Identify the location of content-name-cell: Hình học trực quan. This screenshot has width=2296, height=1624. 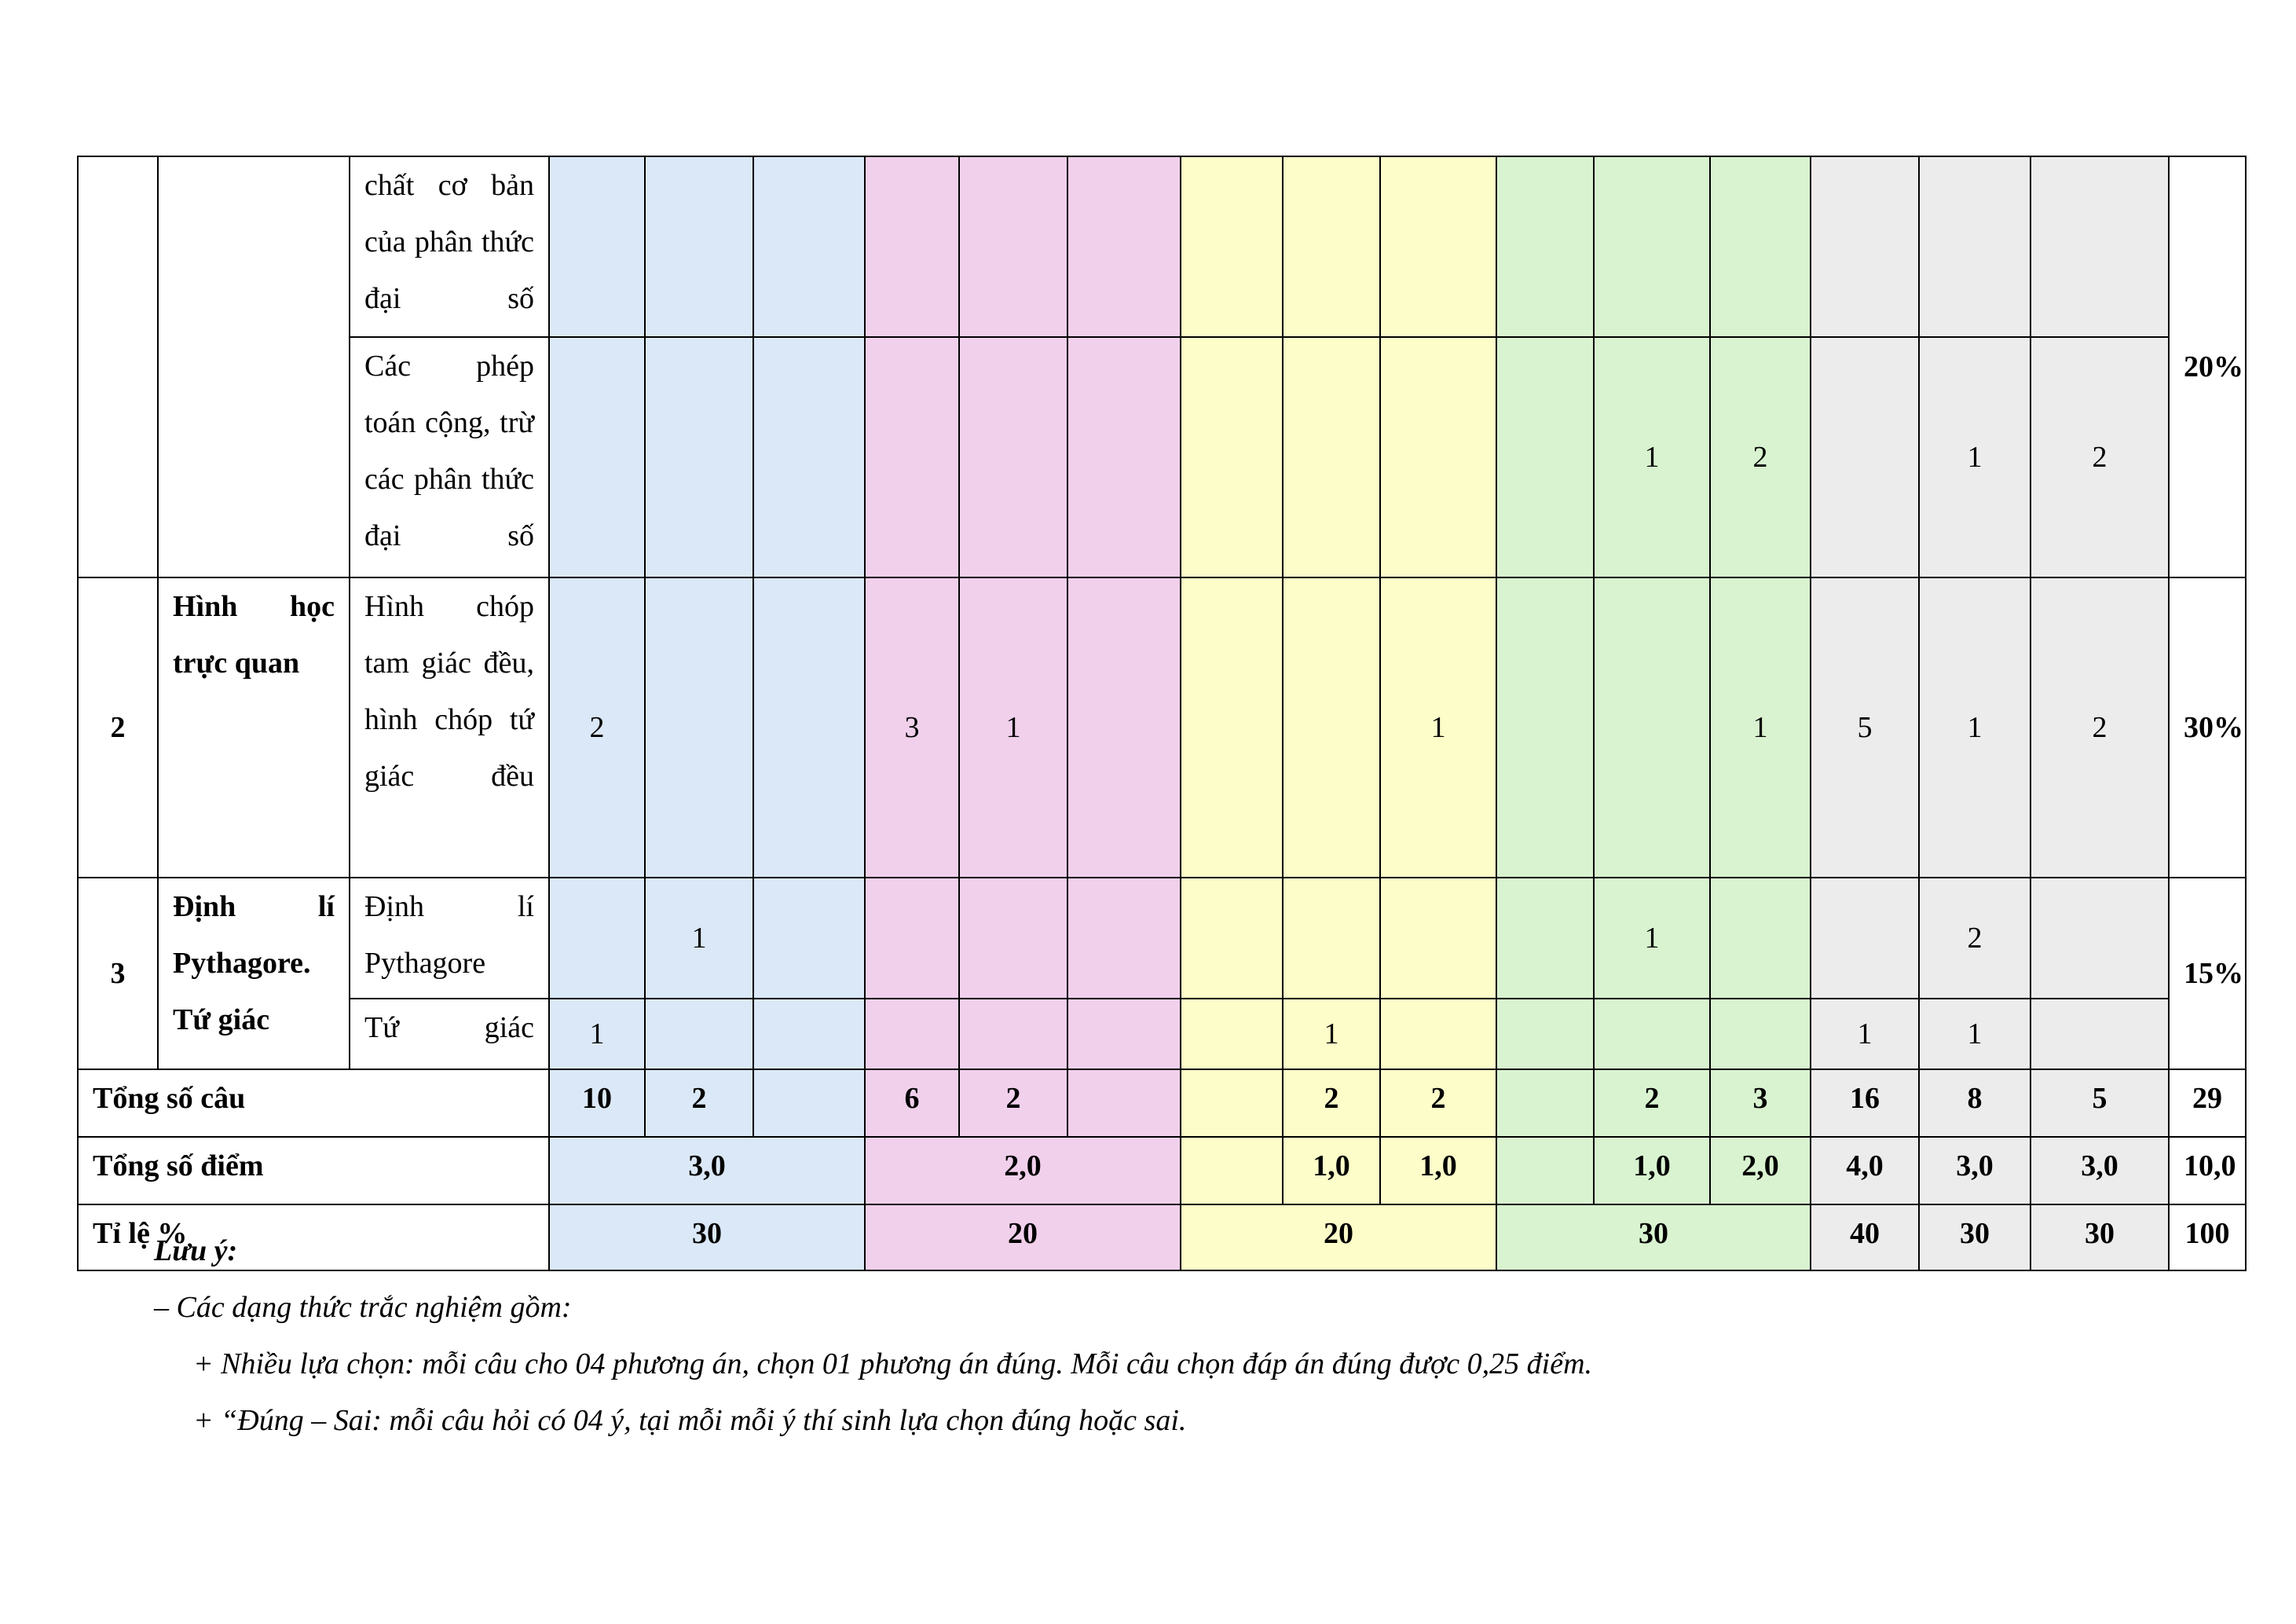
(253, 728).